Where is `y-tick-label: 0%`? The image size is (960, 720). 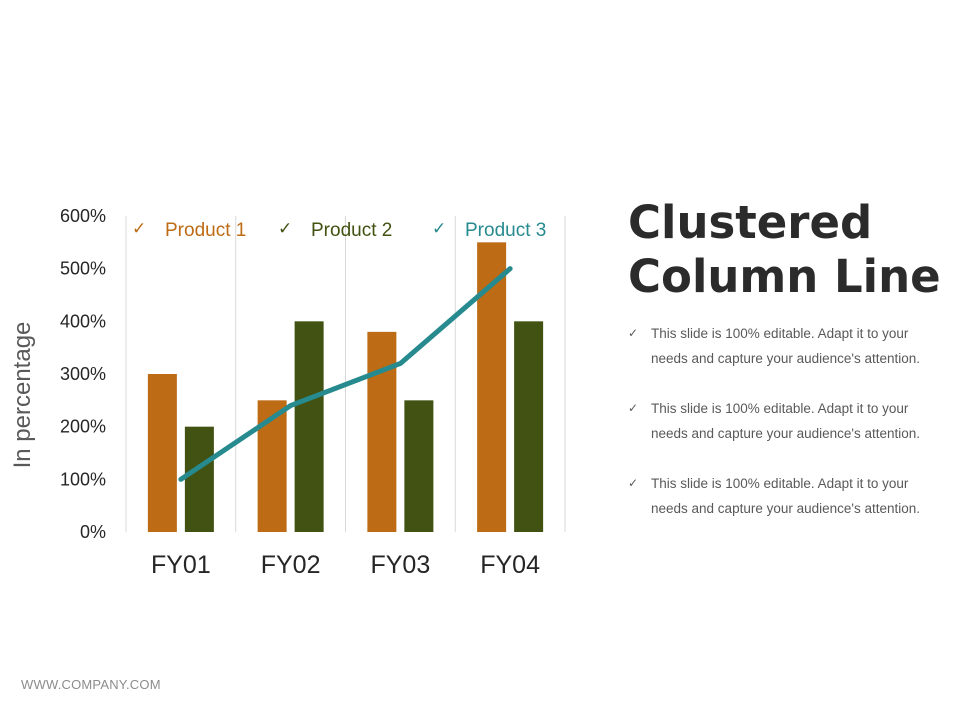
y-tick-label: 0% is located at coordinates (93, 532).